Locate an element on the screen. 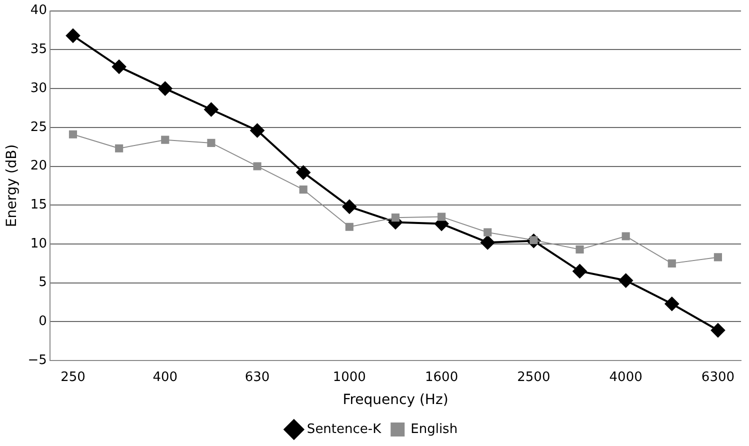 Image resolution: width=749 pixels, height=446 pixels. legend-label: Sentence-K is located at coordinates (344, 429).